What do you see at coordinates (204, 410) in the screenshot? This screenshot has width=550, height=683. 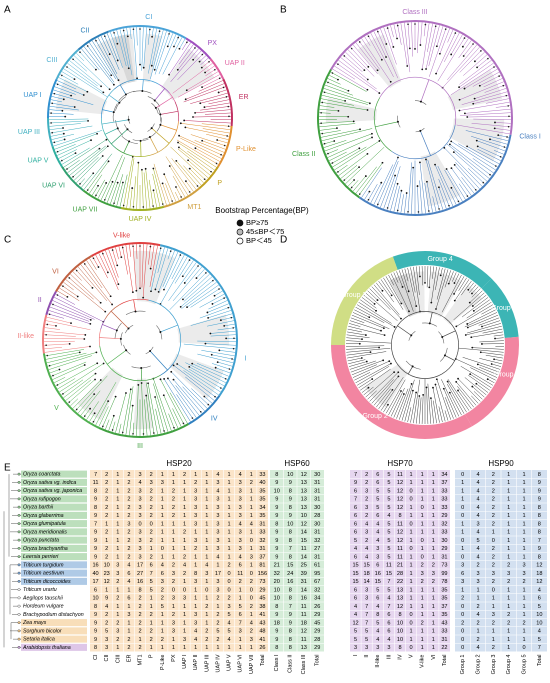 I see `clade-ring` at bounding box center [204, 410].